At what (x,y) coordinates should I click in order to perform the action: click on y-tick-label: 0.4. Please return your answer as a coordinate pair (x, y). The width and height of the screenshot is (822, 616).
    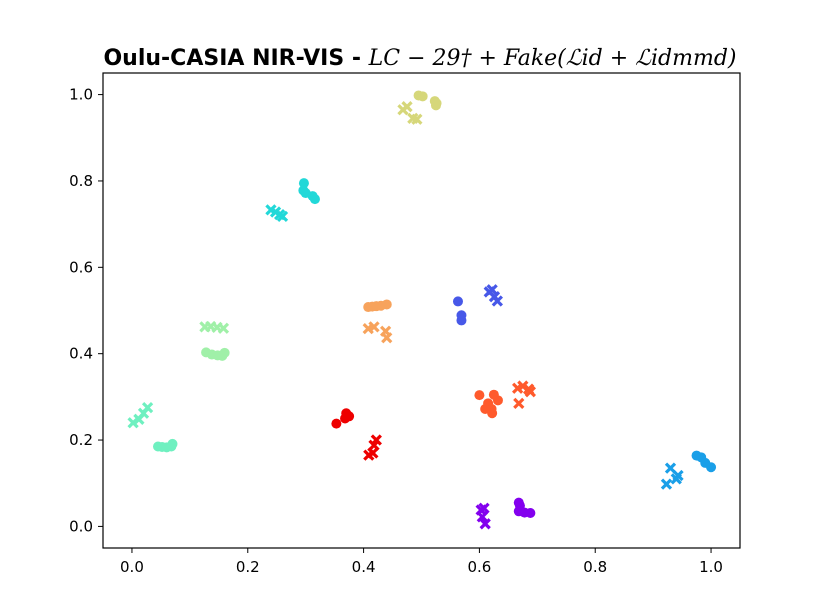
    Looking at the image, I should click on (81, 354).